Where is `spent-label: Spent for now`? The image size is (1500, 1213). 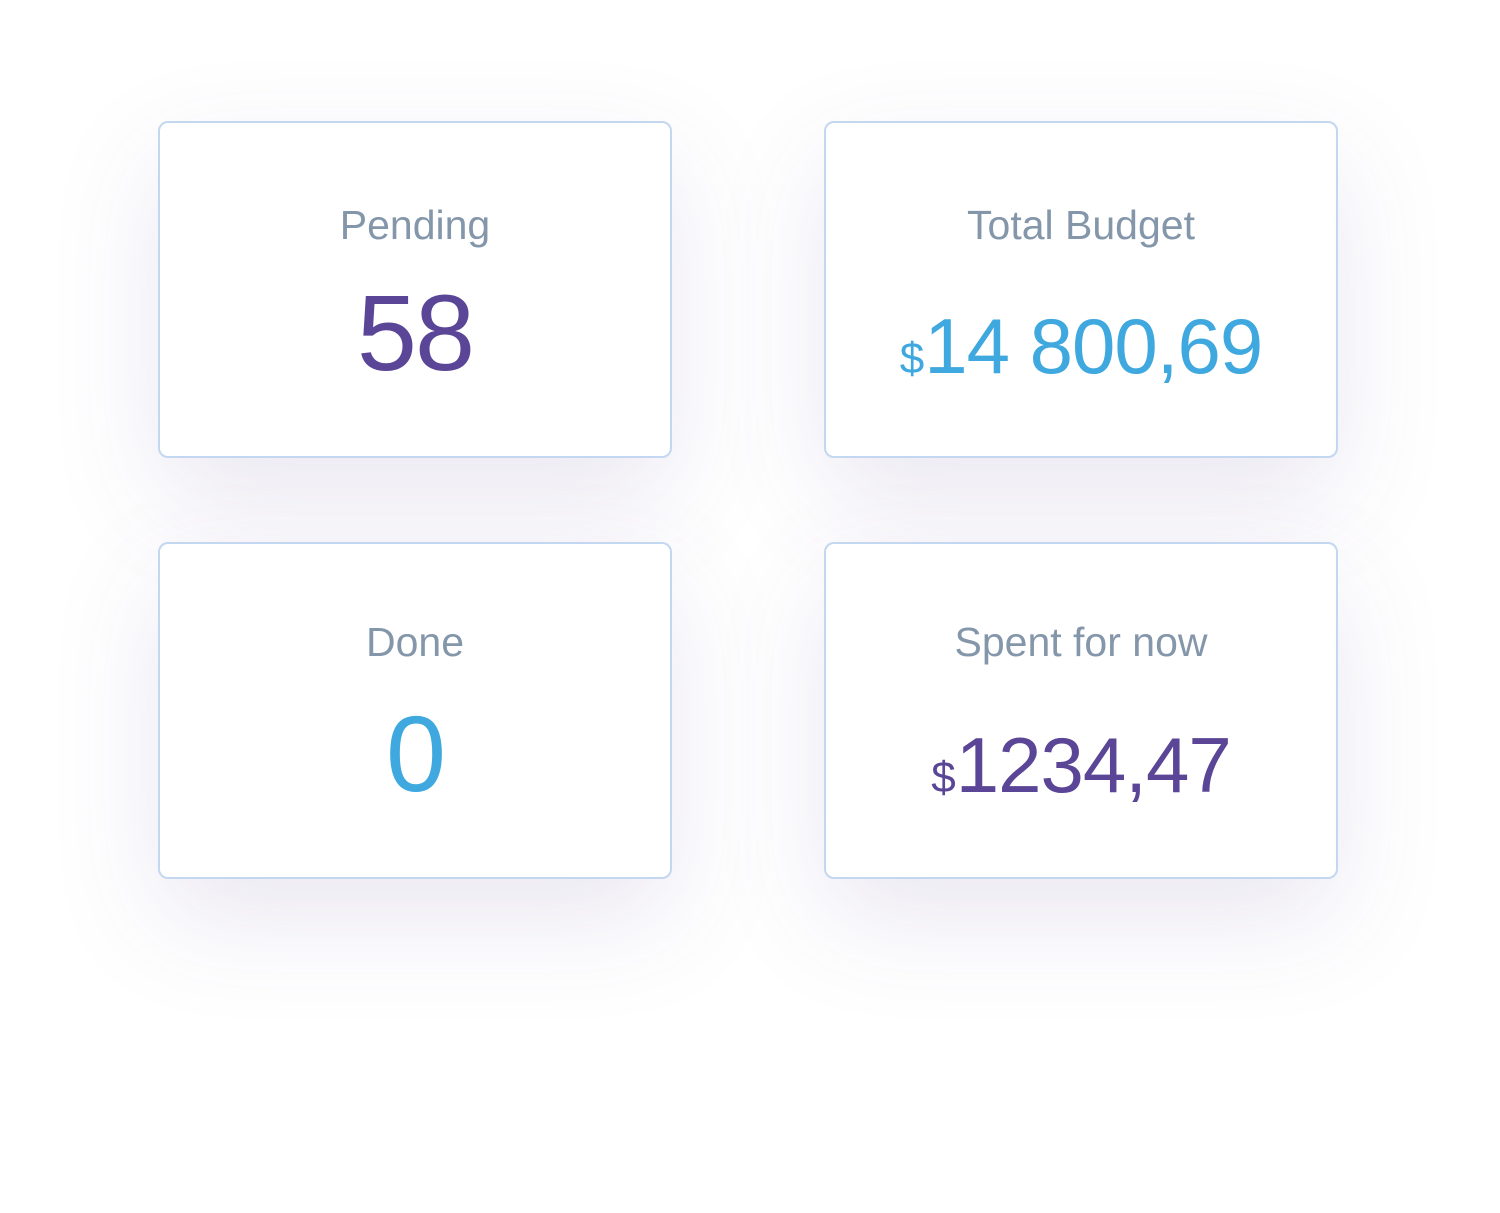 spent-label: Spent for now is located at coordinates (1081, 642).